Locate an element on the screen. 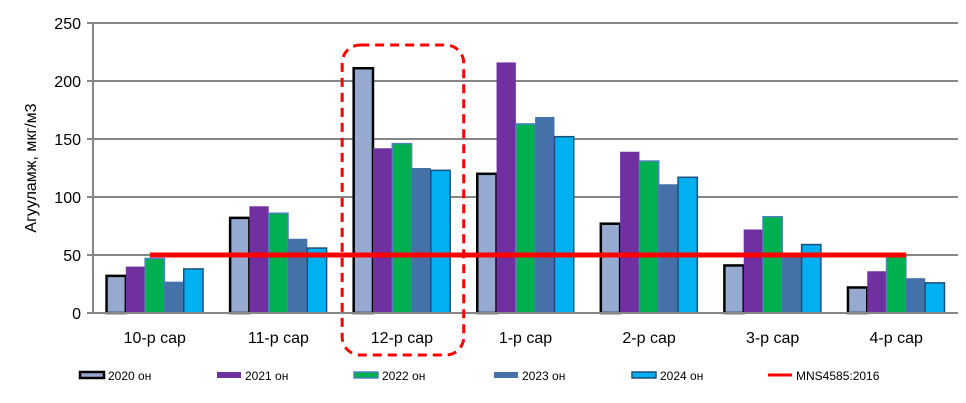  y-axis-ticks: 0 50 100 150 200 250 is located at coordinates (67, 169).